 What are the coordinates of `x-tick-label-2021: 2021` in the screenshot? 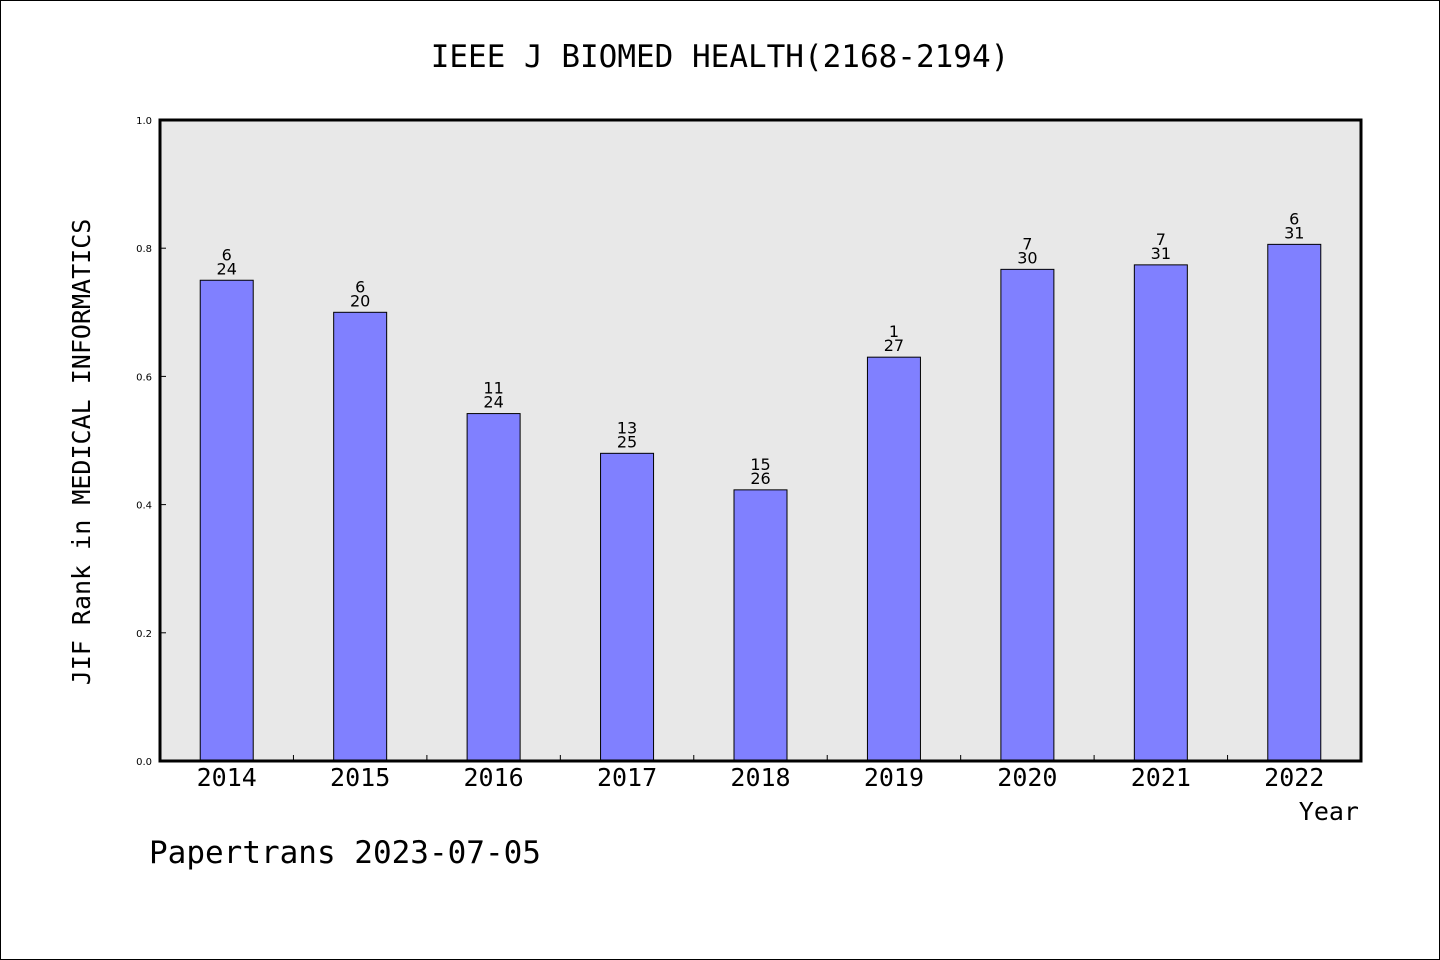 It's located at (1161, 777).